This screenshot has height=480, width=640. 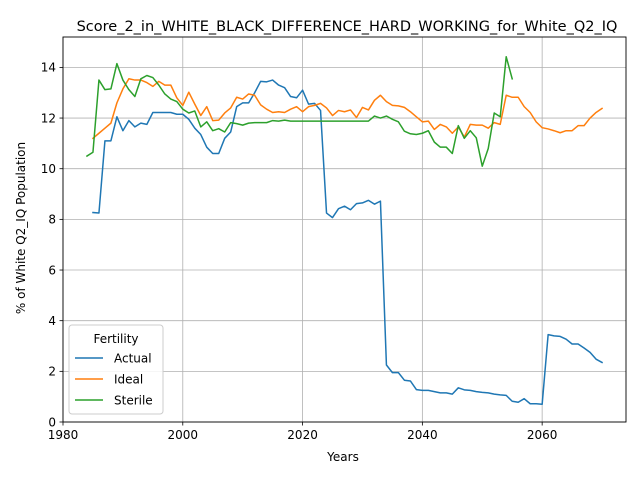 What do you see at coordinates (48, 118) in the screenshot?
I see `y-tick-label: 12` at bounding box center [48, 118].